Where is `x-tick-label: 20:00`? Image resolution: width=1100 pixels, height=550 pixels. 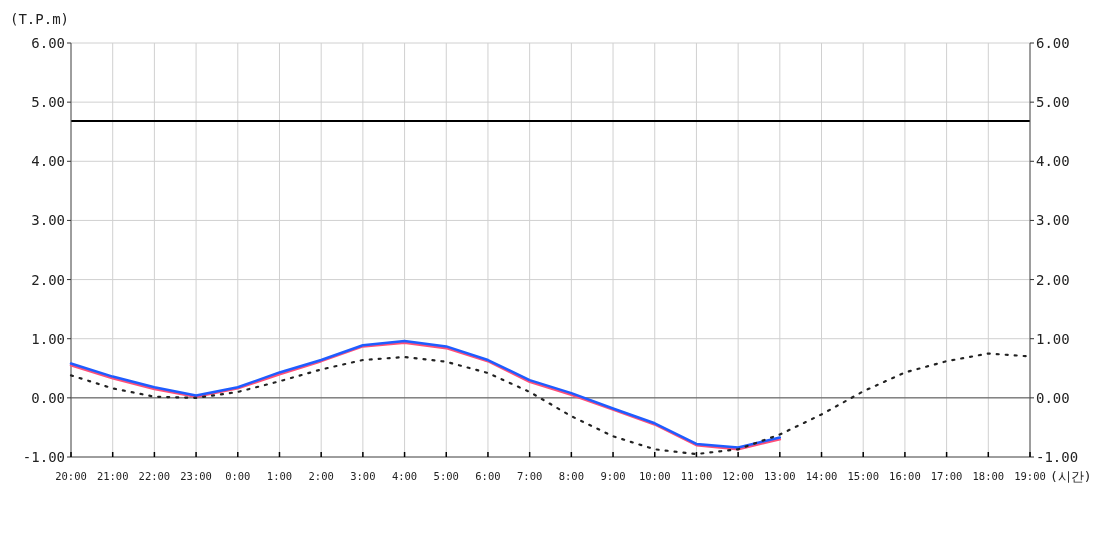
x-tick-label: 20:00 is located at coordinates (71, 476).